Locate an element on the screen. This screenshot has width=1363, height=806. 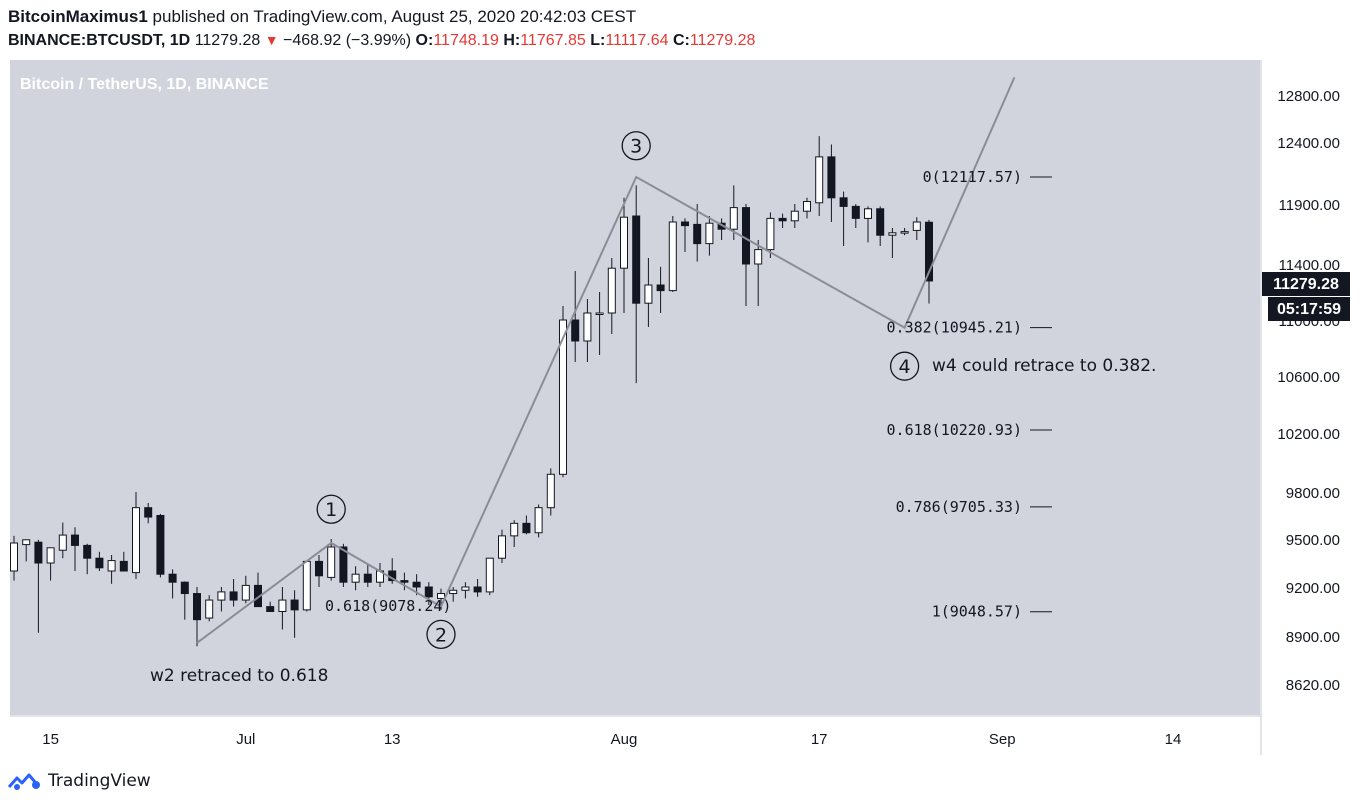
logo-text: TradingView is located at coordinates (99, 781).